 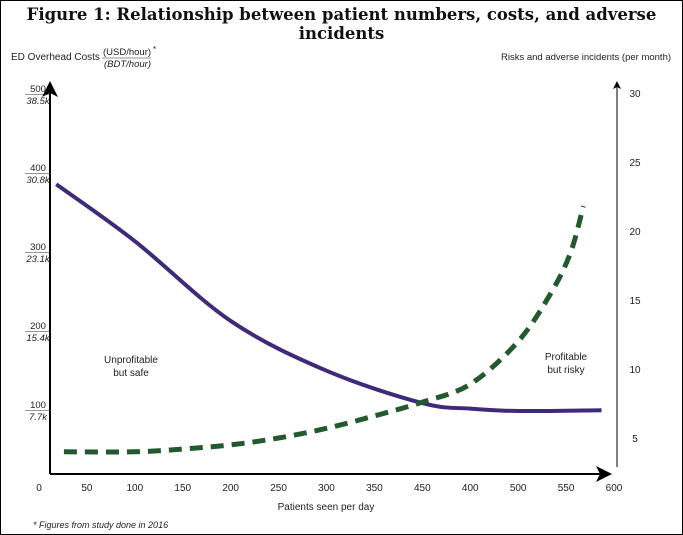 I want to click on y-left-label: ED Overhead Costs, so click(x=55, y=57).